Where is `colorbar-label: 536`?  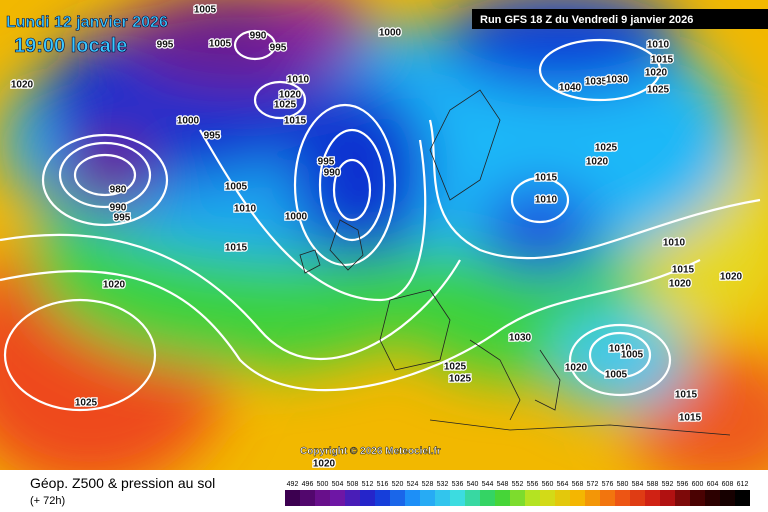 colorbar-label: 536 is located at coordinates (458, 484).